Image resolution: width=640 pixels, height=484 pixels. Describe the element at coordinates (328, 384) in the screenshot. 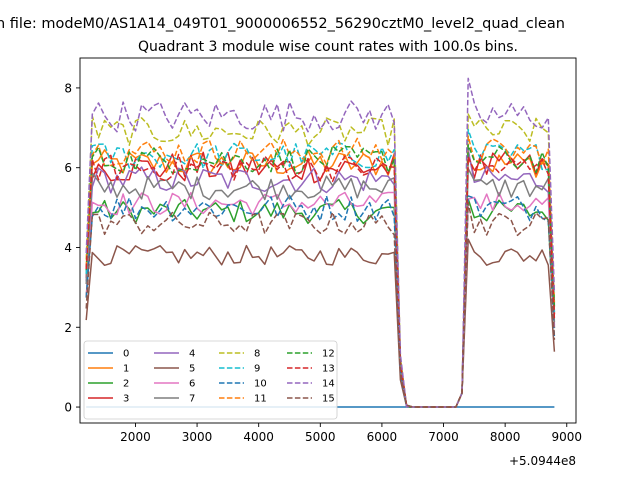

I see `legend-label-14: 14` at that location.